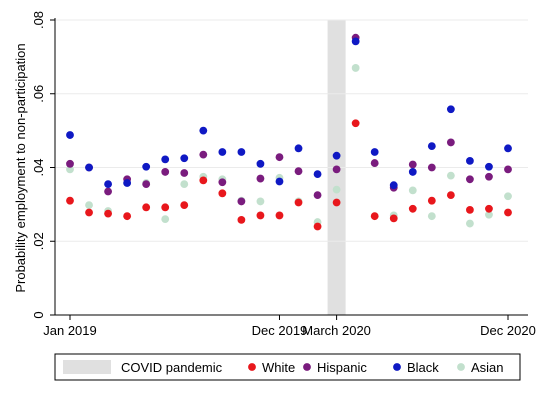  I want to click on x-tick-label: Jan 2019, so click(70, 330).